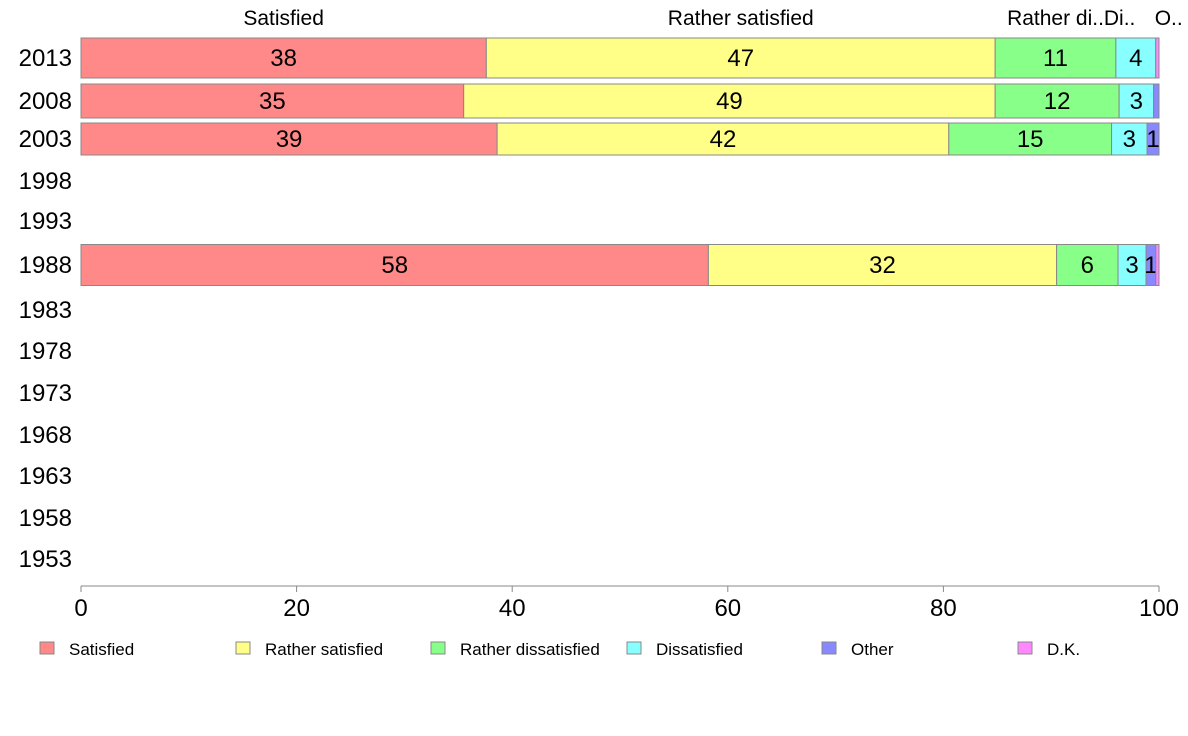 Image resolution: width=1188 pixels, height=736 pixels. I want to click on bar-1988-d-k-, so click(1157, 265).